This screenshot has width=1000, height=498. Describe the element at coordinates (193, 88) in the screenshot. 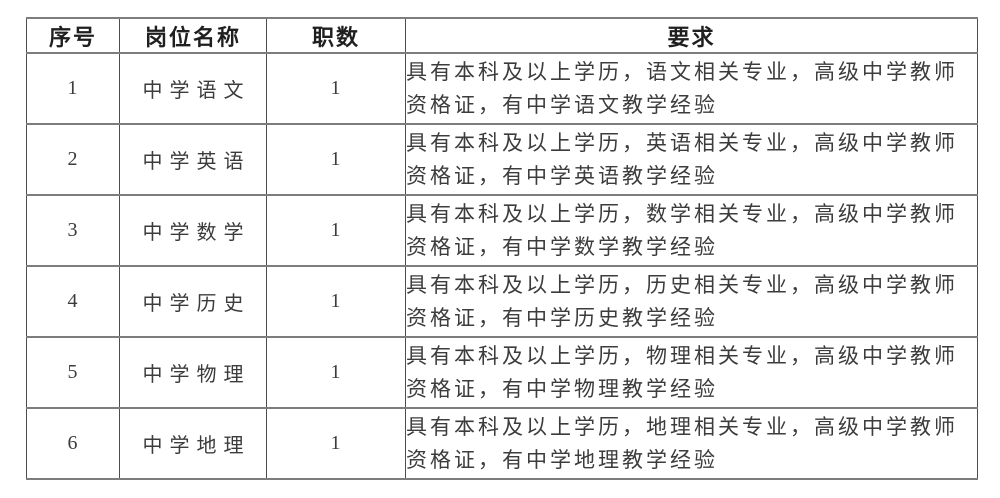

I see `cell-position-name: 中学语文` at that location.